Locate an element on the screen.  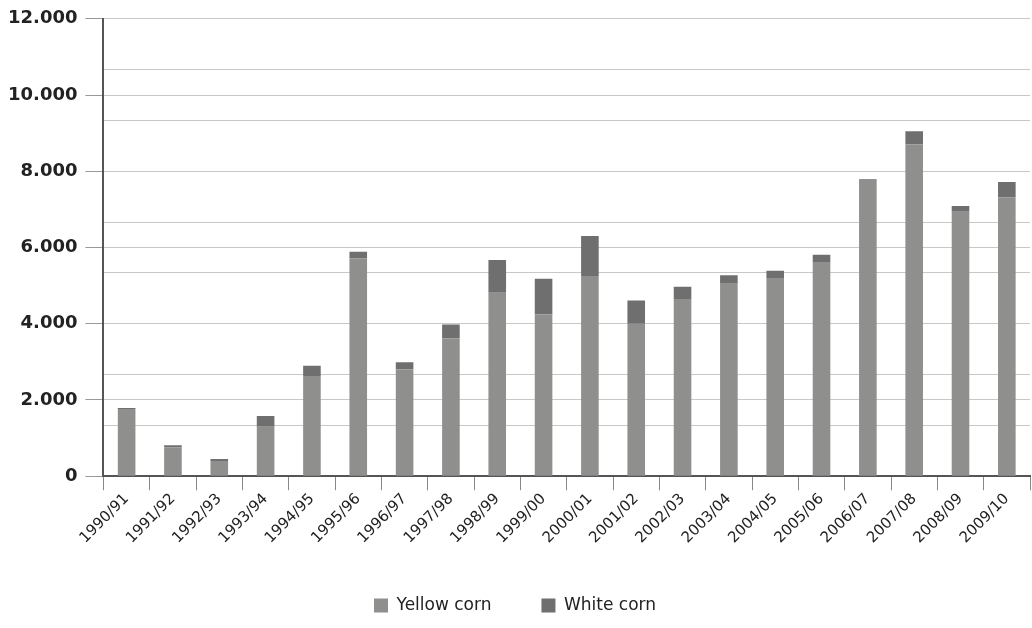
legend-label: White corn is located at coordinates (610, 603).